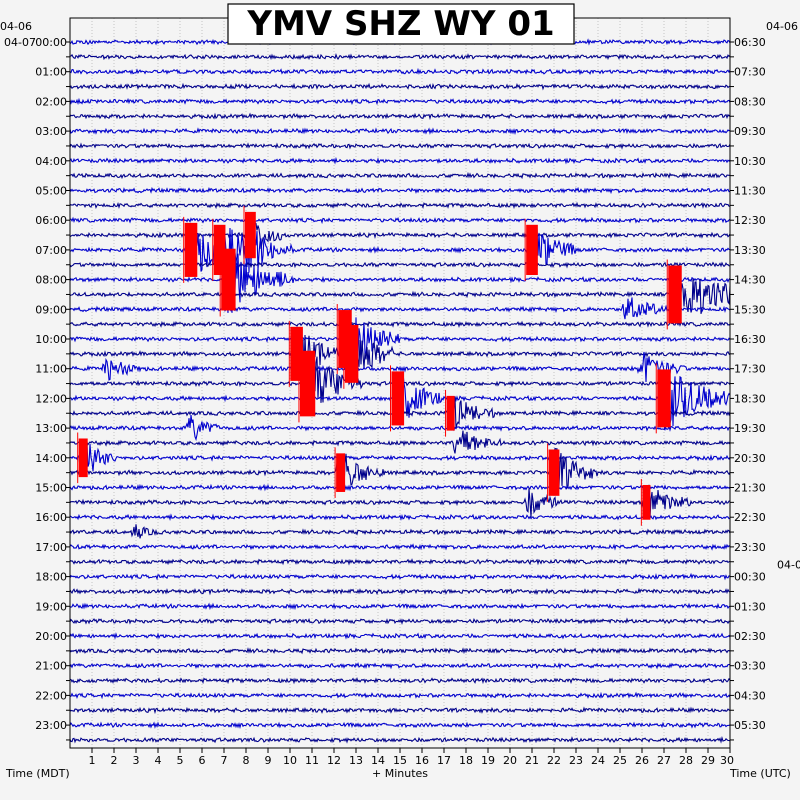  I want to click on x-tick-label: 27, so click(664, 760).